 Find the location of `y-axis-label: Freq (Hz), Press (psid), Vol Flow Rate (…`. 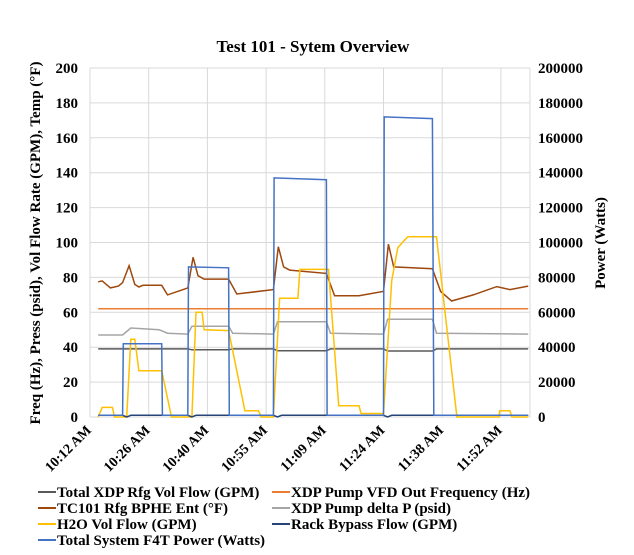

y-axis-label: Freq (Hz), Press (psid), Vol Flow Rate (… is located at coordinates (36, 243).